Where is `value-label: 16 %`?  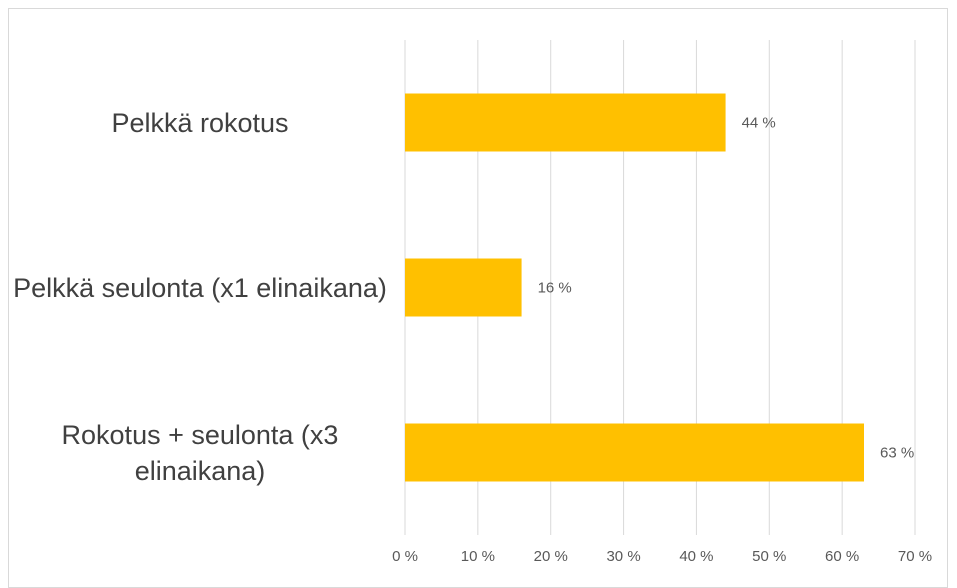 value-label: 16 % is located at coordinates (555, 287).